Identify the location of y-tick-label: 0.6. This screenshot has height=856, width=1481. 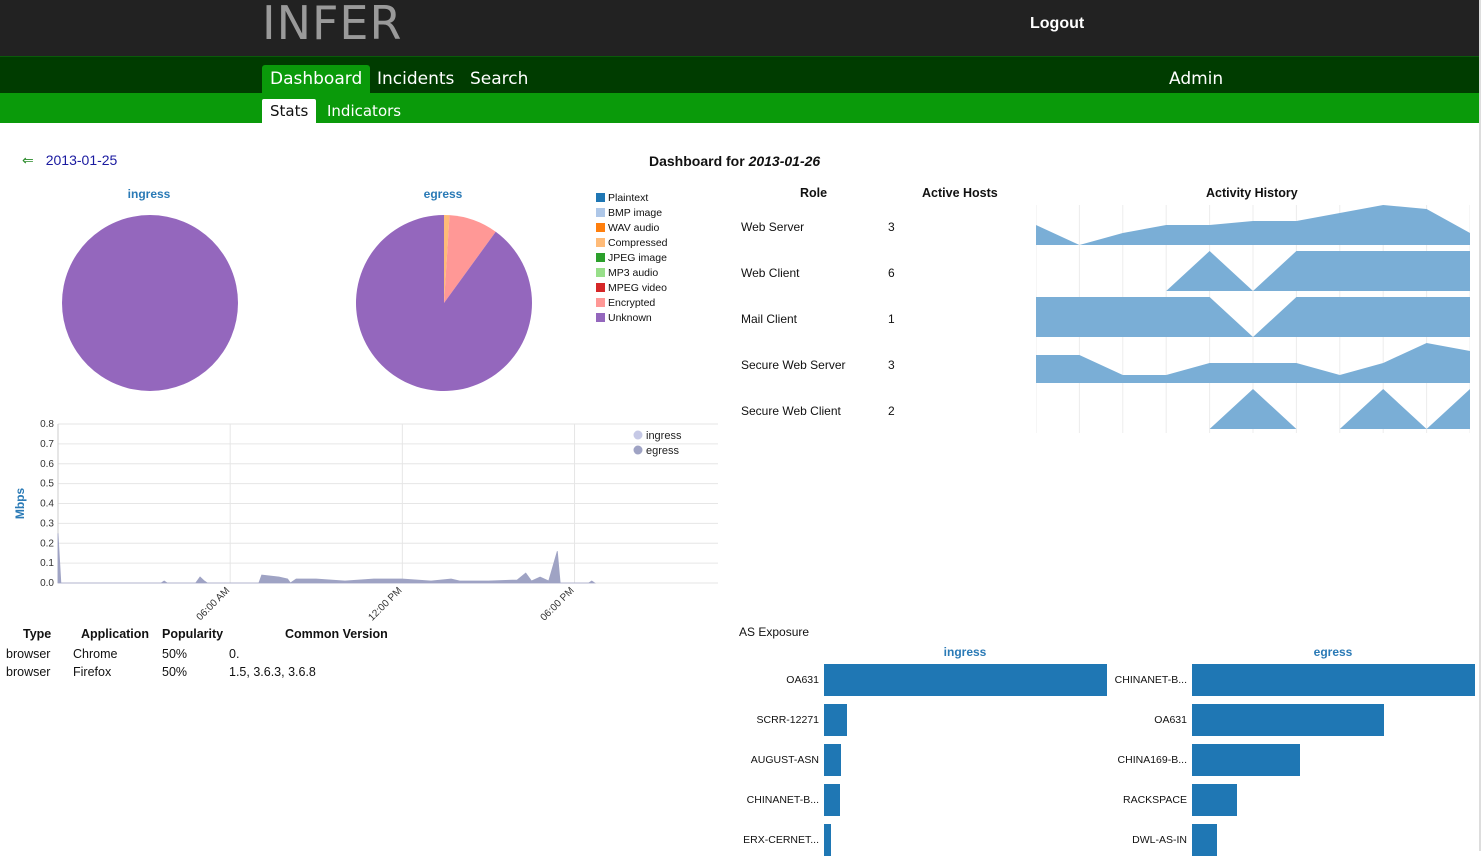
(47, 464).